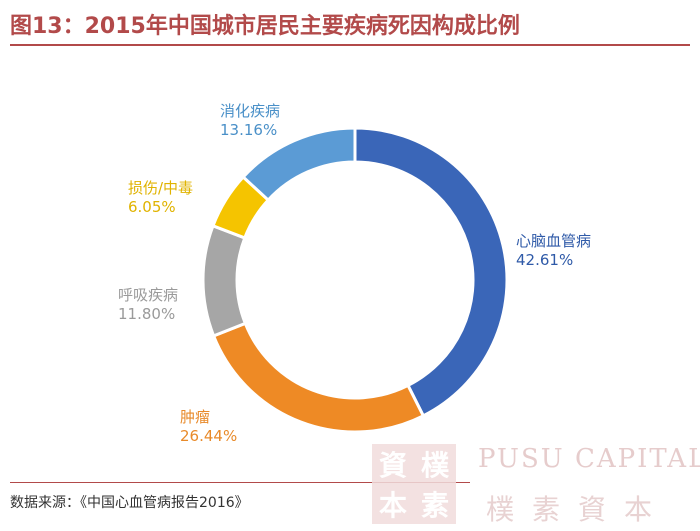 The width and height of the screenshot is (700, 531). What do you see at coordinates (148, 295) in the screenshot?
I see `slice-label-respiratory-name: 呼吸疾病` at bounding box center [148, 295].